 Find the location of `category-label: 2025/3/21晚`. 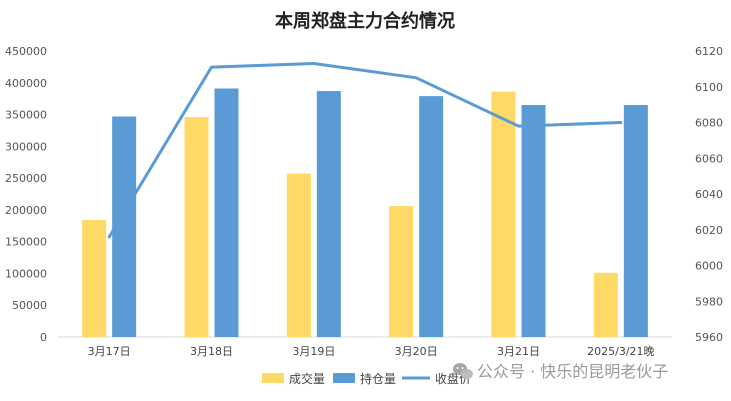

category-label: 2025/3/21晚 is located at coordinates (620, 351).